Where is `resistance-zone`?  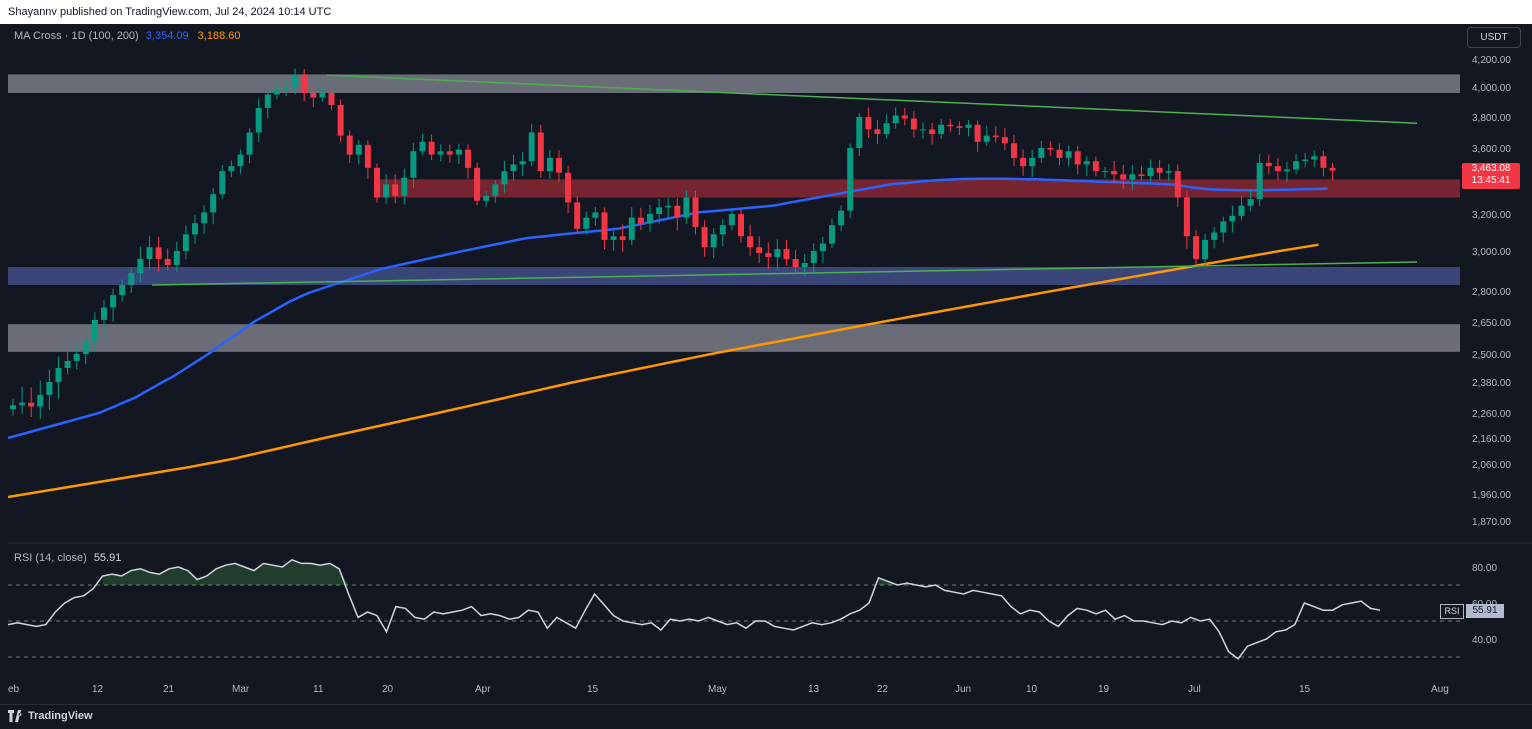
resistance-zone is located at coordinates (734, 83).